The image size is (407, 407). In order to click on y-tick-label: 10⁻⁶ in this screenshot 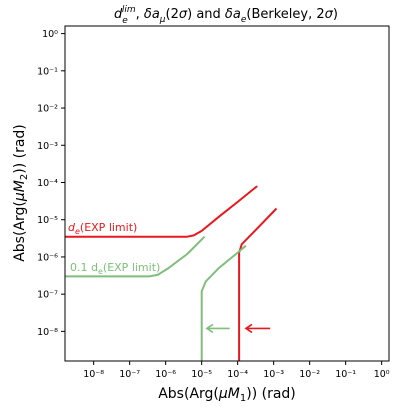, I will do `click(47, 257)`.